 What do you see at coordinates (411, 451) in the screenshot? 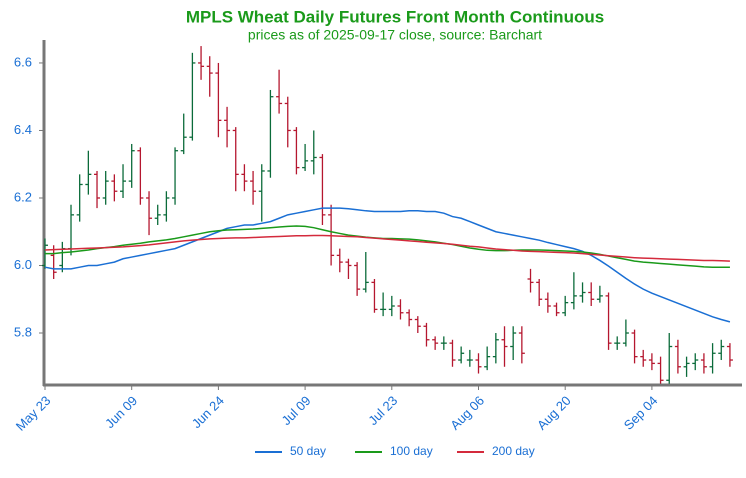
I see `legend-label: 100 day` at bounding box center [411, 451].